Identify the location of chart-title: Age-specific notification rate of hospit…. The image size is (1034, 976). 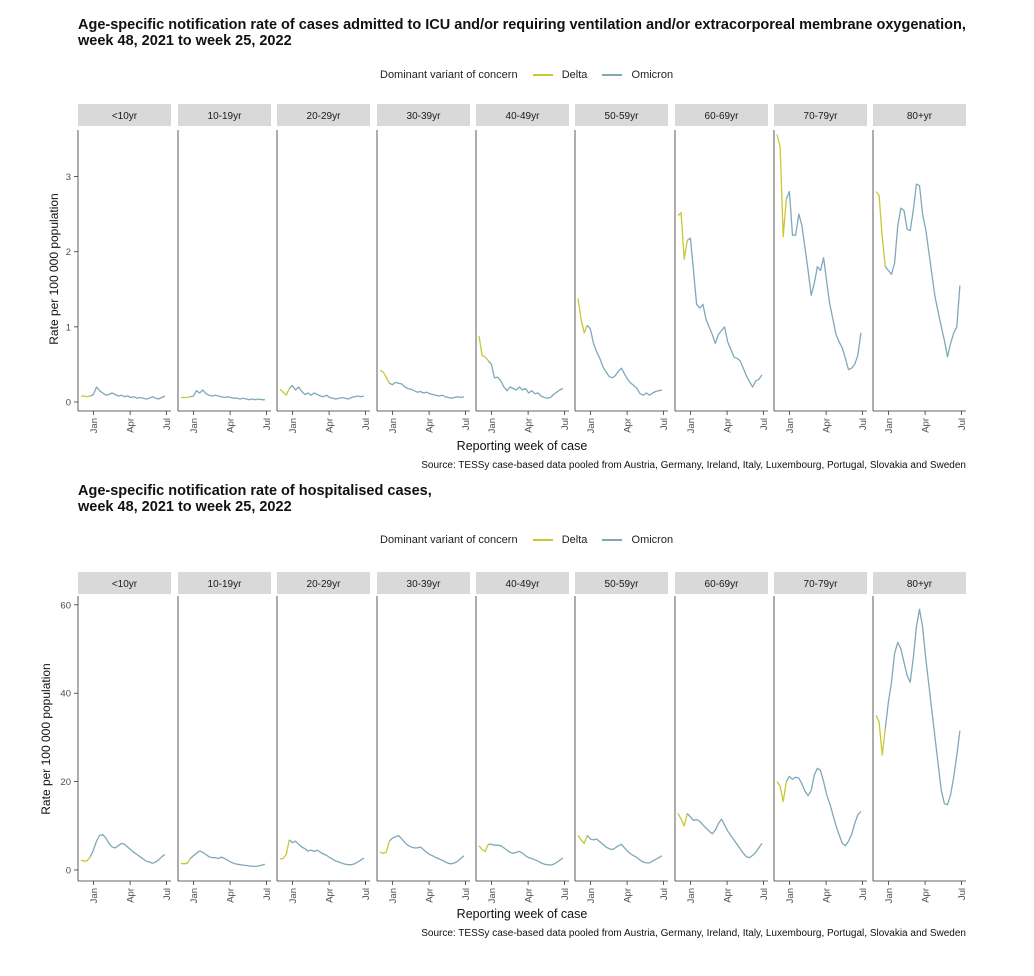
(255, 499).